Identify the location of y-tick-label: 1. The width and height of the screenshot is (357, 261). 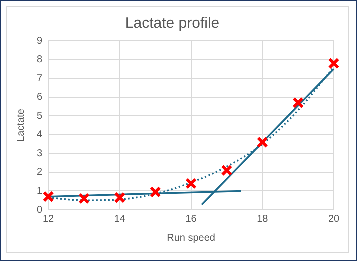
(40, 191).